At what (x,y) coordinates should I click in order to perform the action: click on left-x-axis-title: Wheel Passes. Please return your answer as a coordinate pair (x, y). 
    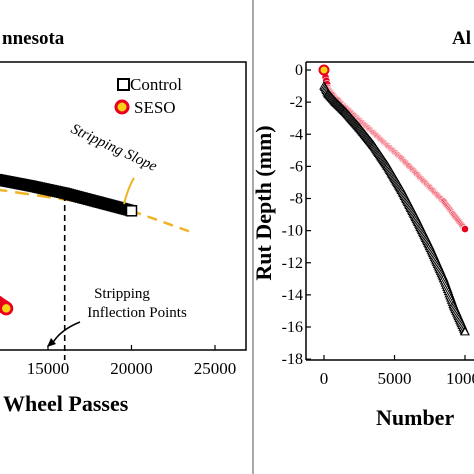
    Looking at the image, I should click on (66, 403).